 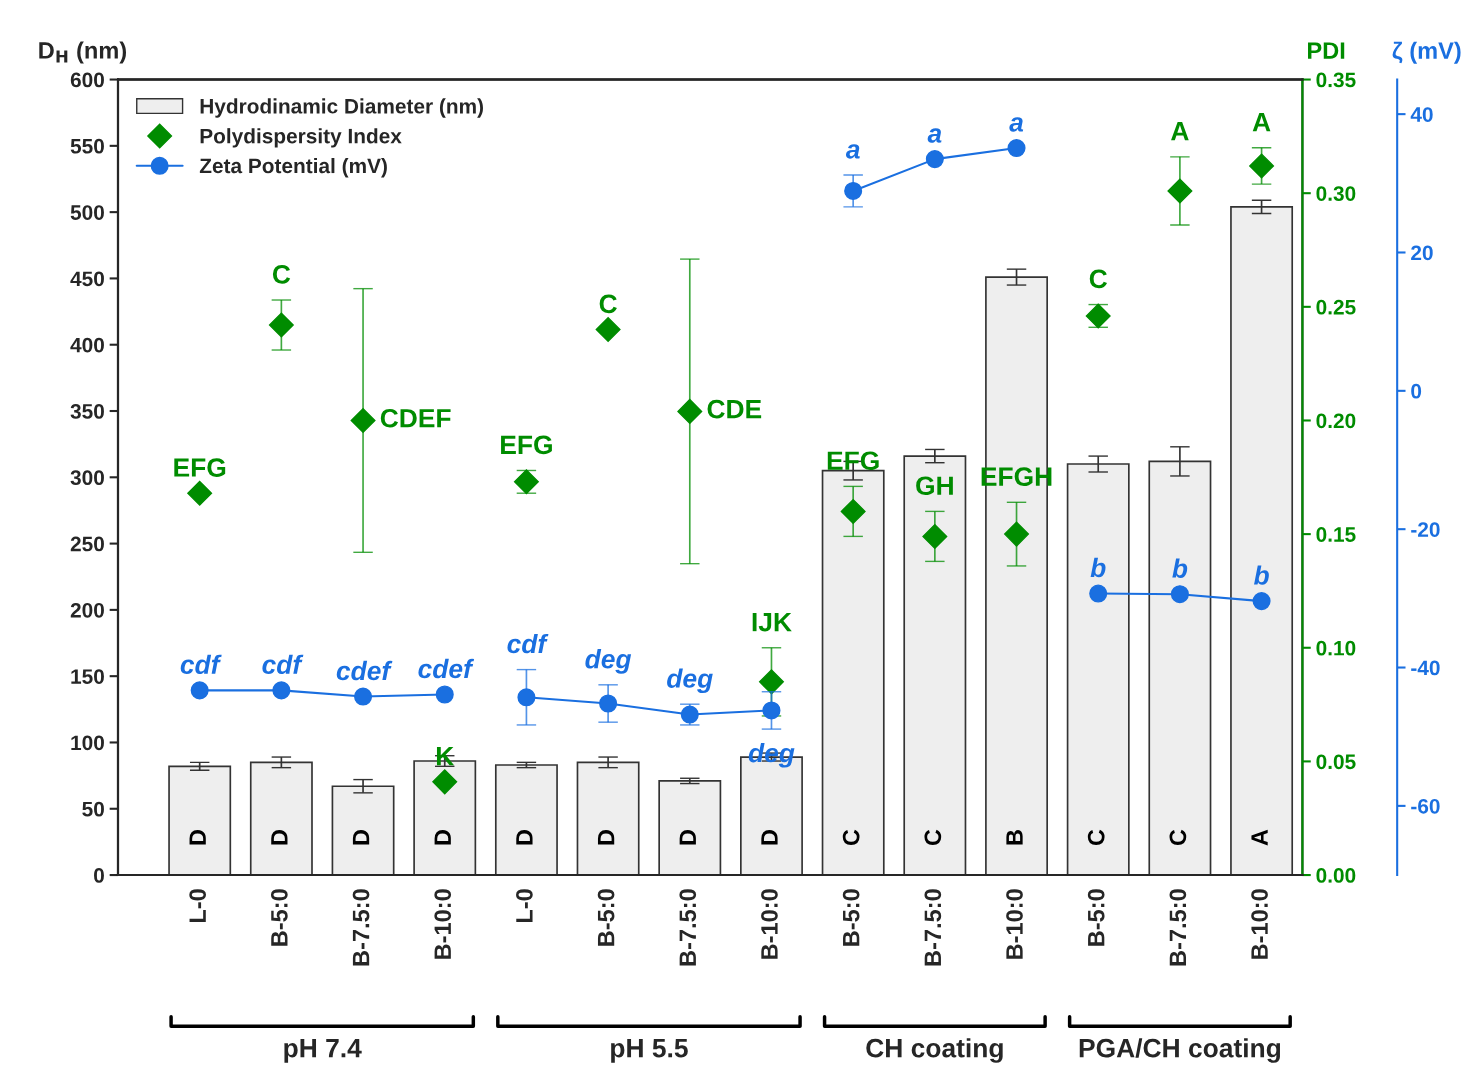 What do you see at coordinates (201, 664) in the screenshot?
I see `data-label: cdf` at bounding box center [201, 664].